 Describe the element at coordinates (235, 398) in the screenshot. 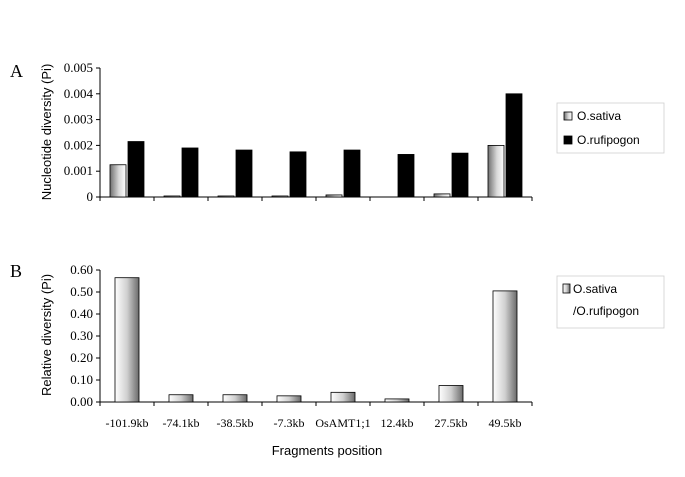

I see `bar-ratio-38-5kb` at that location.